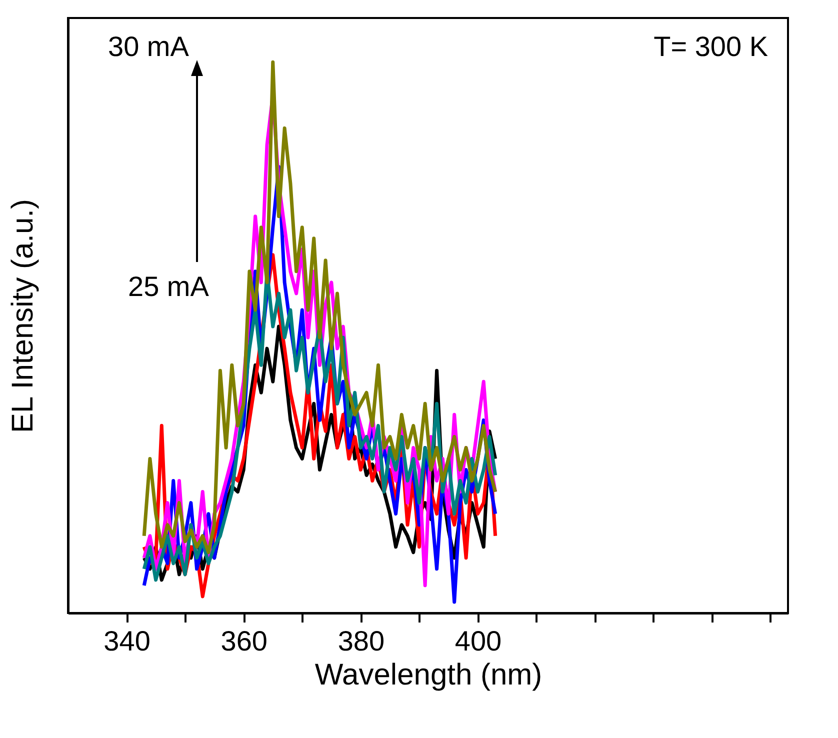  What do you see at coordinates (244, 641) in the screenshot?
I see `x-tick-label: 360` at bounding box center [244, 641].